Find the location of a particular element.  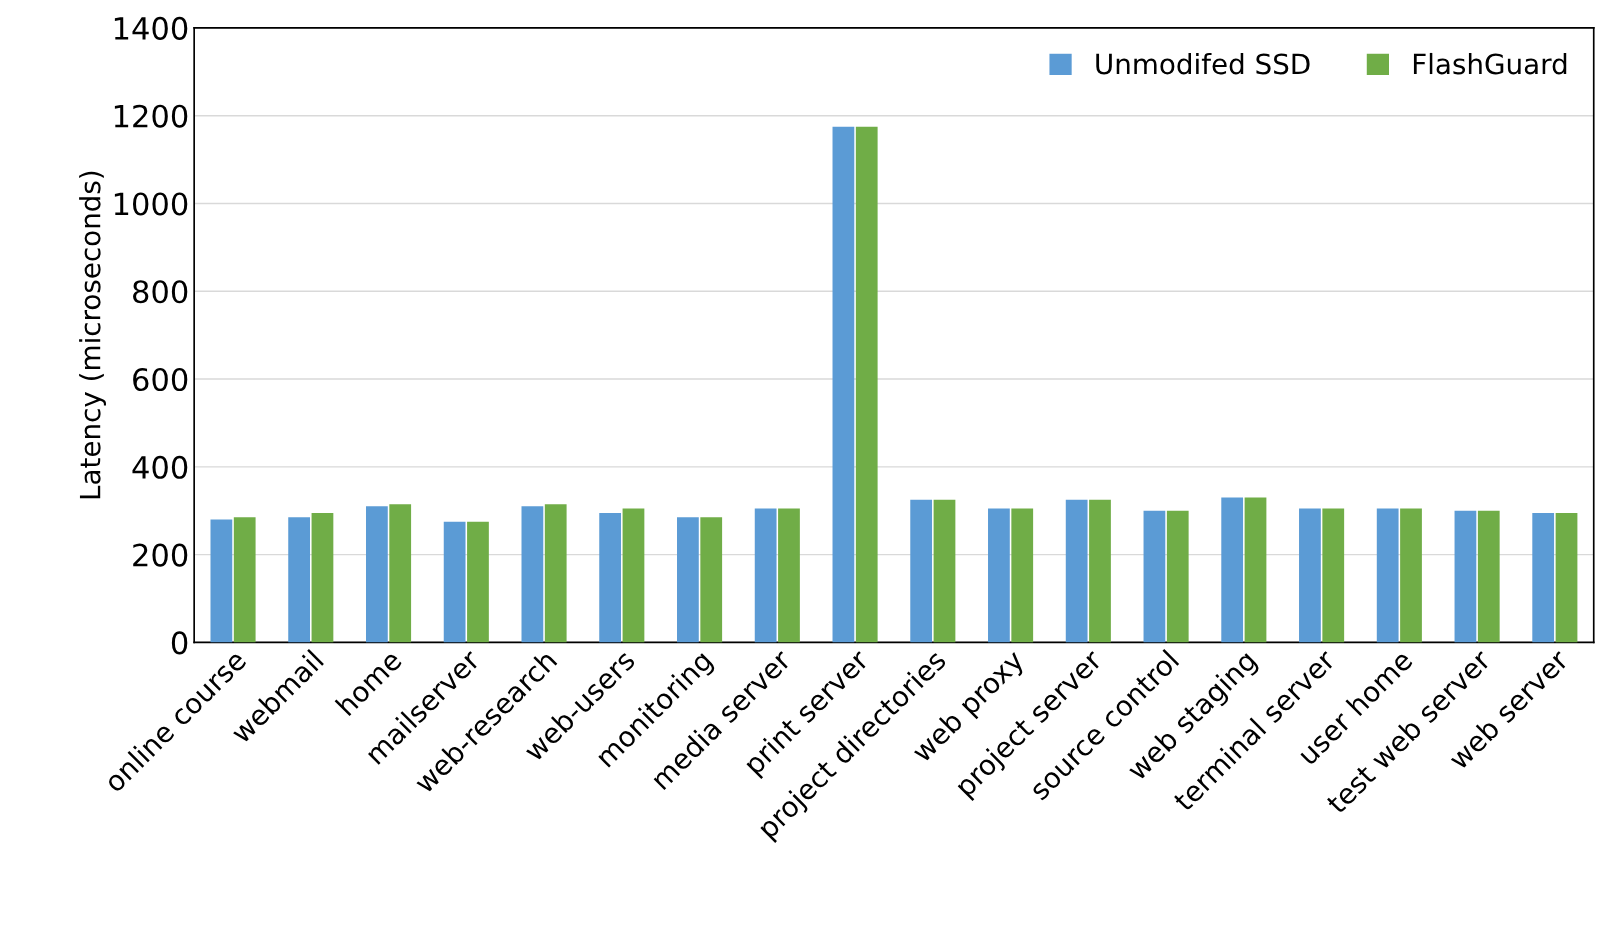

y-tick-label: 200 is located at coordinates (160, 555).